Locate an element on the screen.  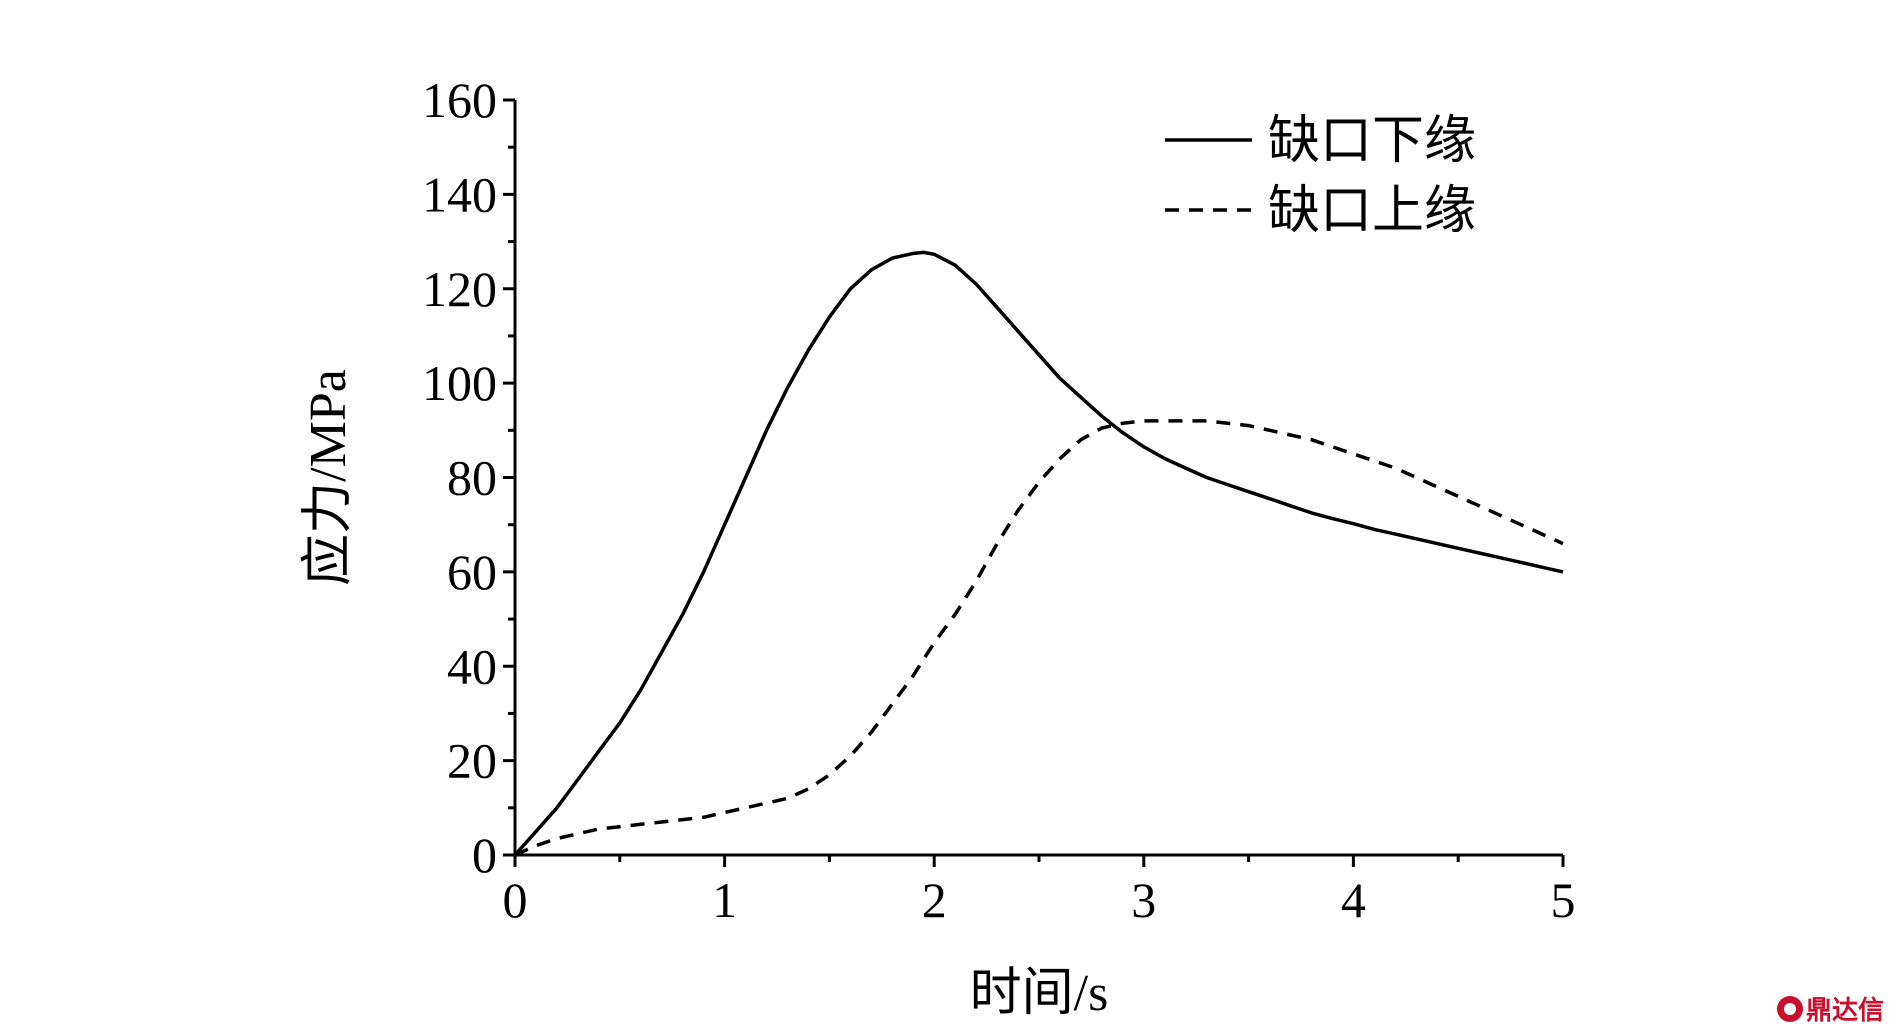
x-tick-label: 5 is located at coordinates (1563, 900).